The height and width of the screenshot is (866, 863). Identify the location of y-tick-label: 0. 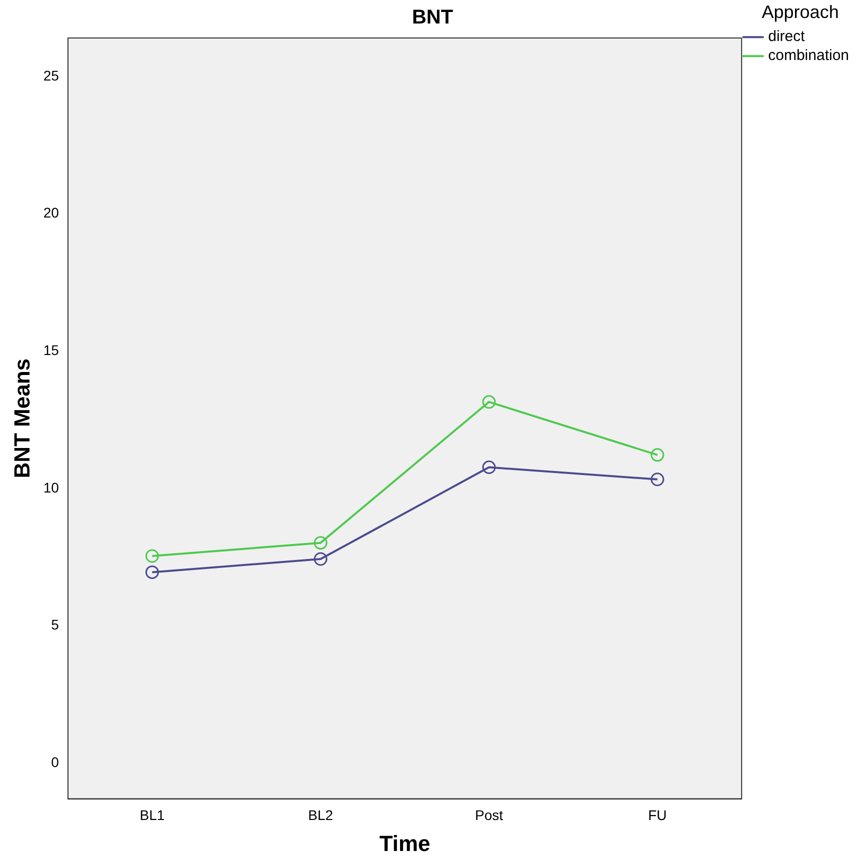
(55, 762).